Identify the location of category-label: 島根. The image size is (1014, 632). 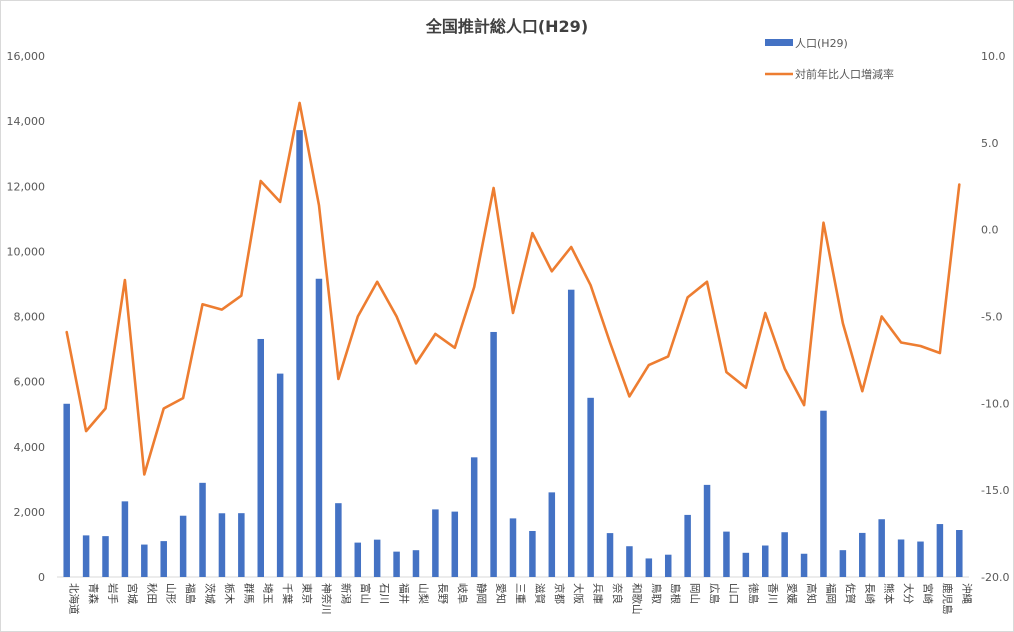
(675, 593).